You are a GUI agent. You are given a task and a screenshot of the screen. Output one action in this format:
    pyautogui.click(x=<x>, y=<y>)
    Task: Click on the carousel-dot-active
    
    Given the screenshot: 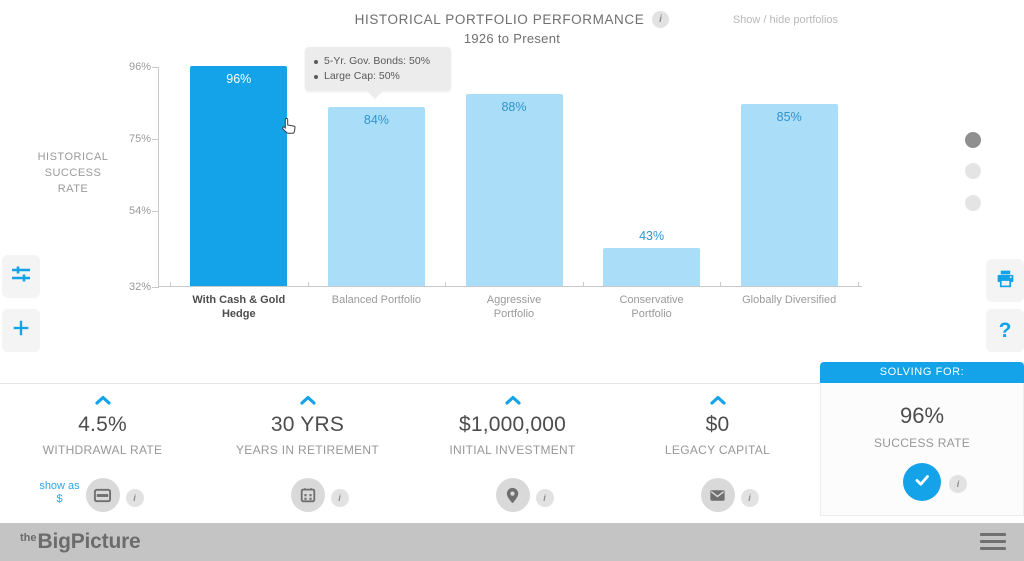 What is the action you would take?
    pyautogui.click(x=973, y=140)
    